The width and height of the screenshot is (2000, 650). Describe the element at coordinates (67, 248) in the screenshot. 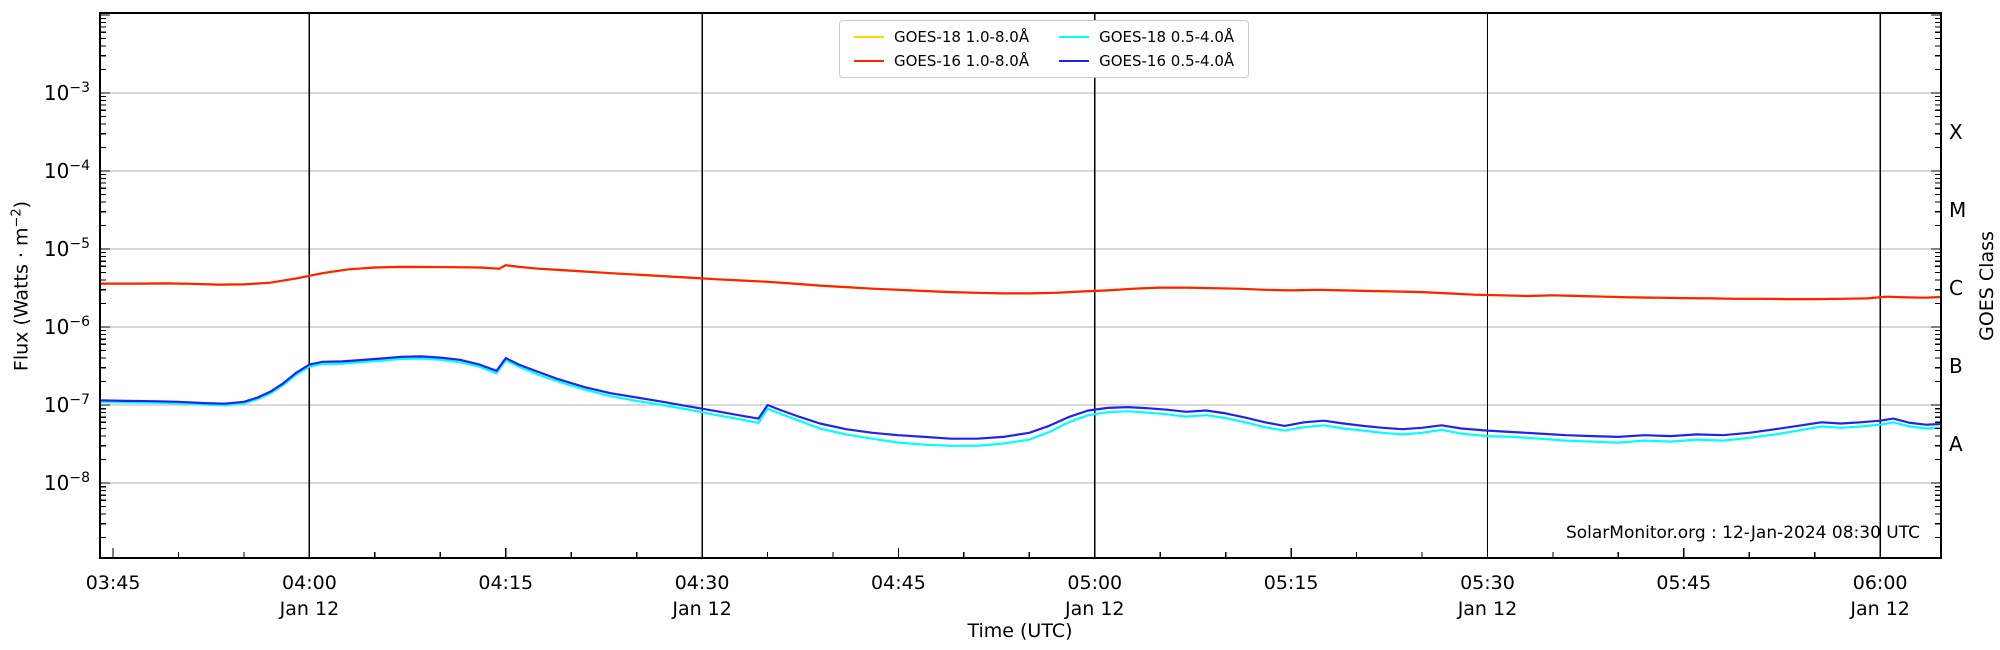

I see `y-tick-label: 10⁻⁵` at that location.